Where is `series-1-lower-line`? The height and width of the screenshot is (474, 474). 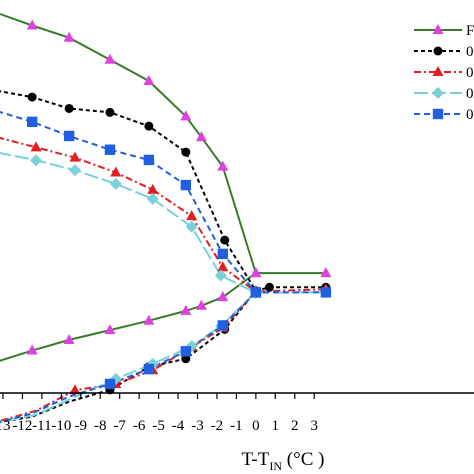 series-1-lower-line is located at coordinates (128, 317).